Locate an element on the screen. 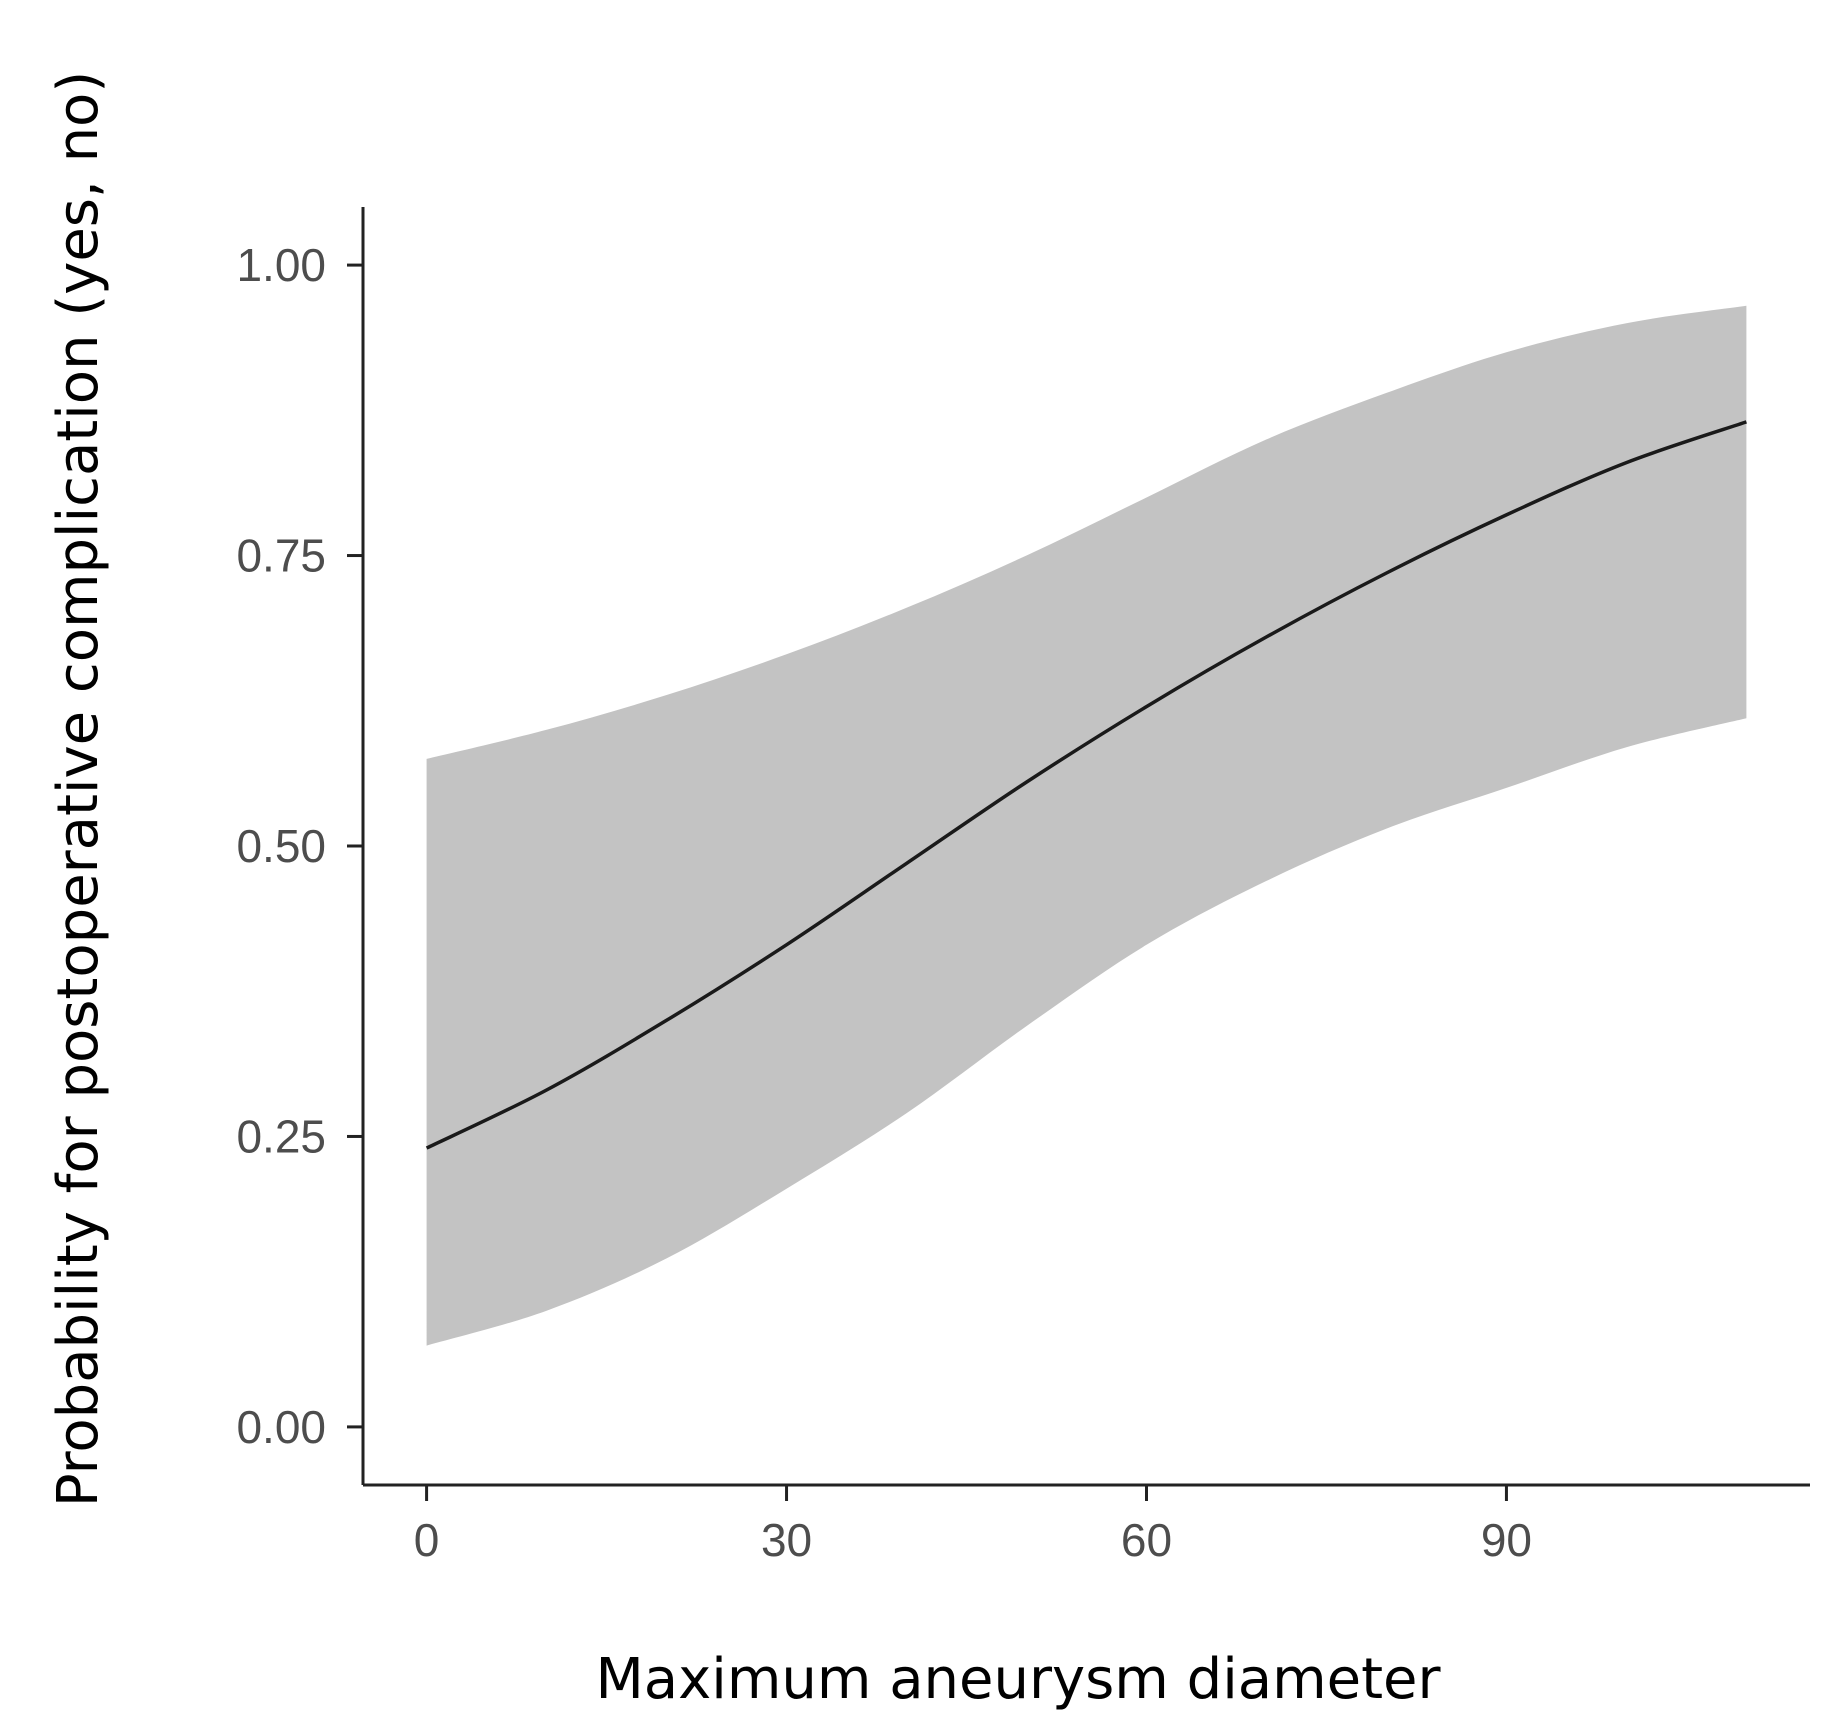 This screenshot has height=1720, width=1837. x-axis-title: Maximum aneurysm diameter is located at coordinates (1018, 1679).